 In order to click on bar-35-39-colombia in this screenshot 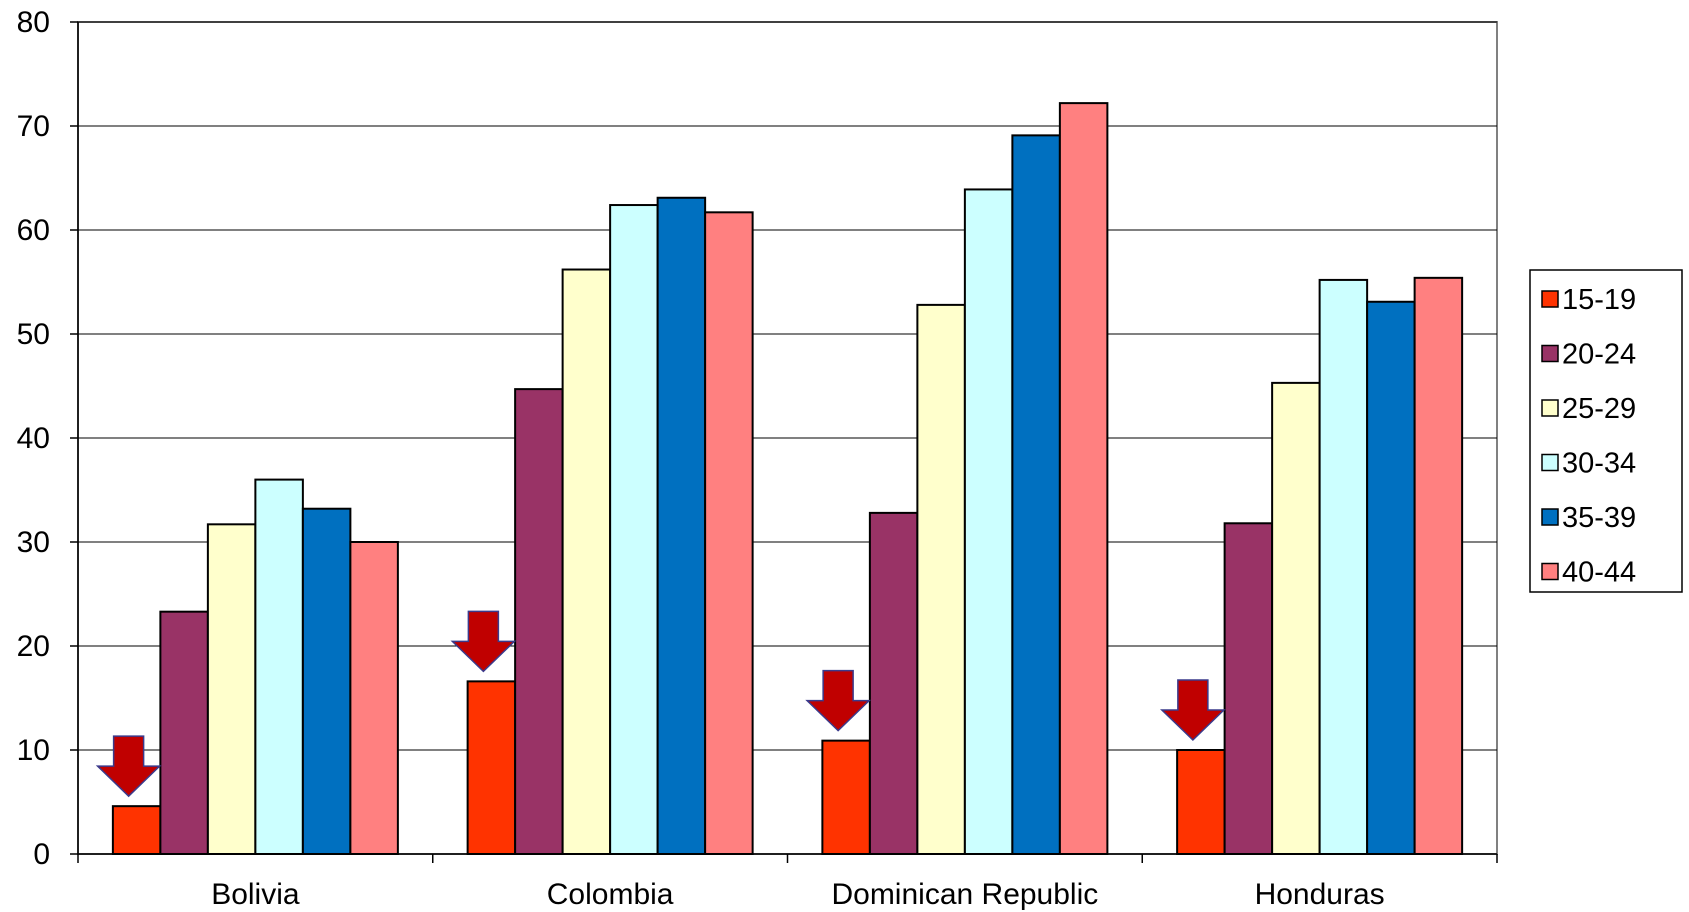, I will do `click(681, 525)`.